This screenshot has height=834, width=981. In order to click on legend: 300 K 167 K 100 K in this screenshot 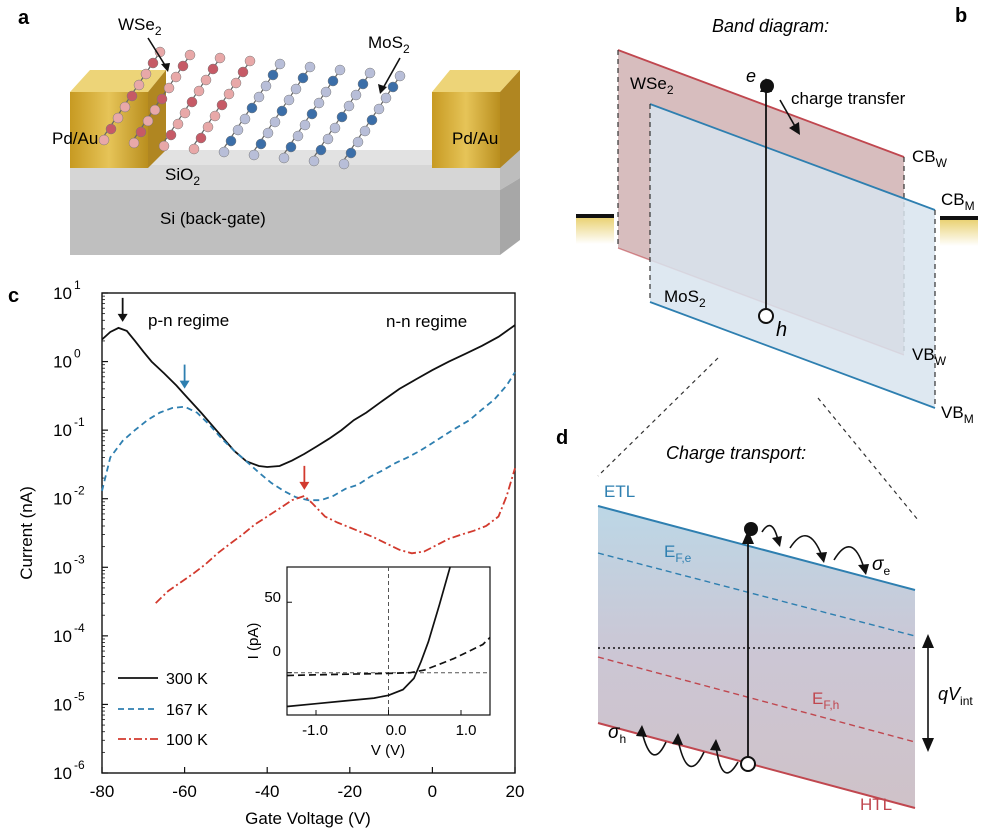, I will do `click(163, 710)`.